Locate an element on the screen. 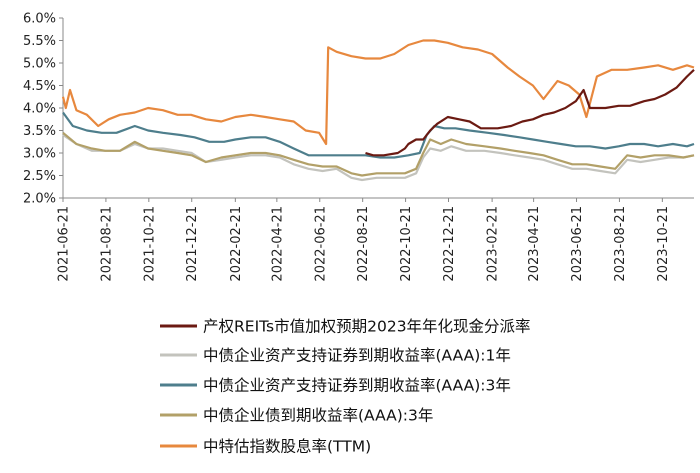 Image resolution: width=700 pixels, height=473 pixels. y-tick-label: 3.5% is located at coordinates (39, 131).